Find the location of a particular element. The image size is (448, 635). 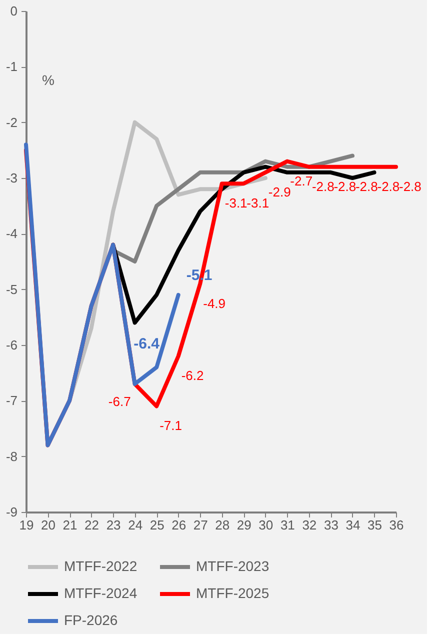

y-tick-label: -8 is located at coordinates (12, 456).